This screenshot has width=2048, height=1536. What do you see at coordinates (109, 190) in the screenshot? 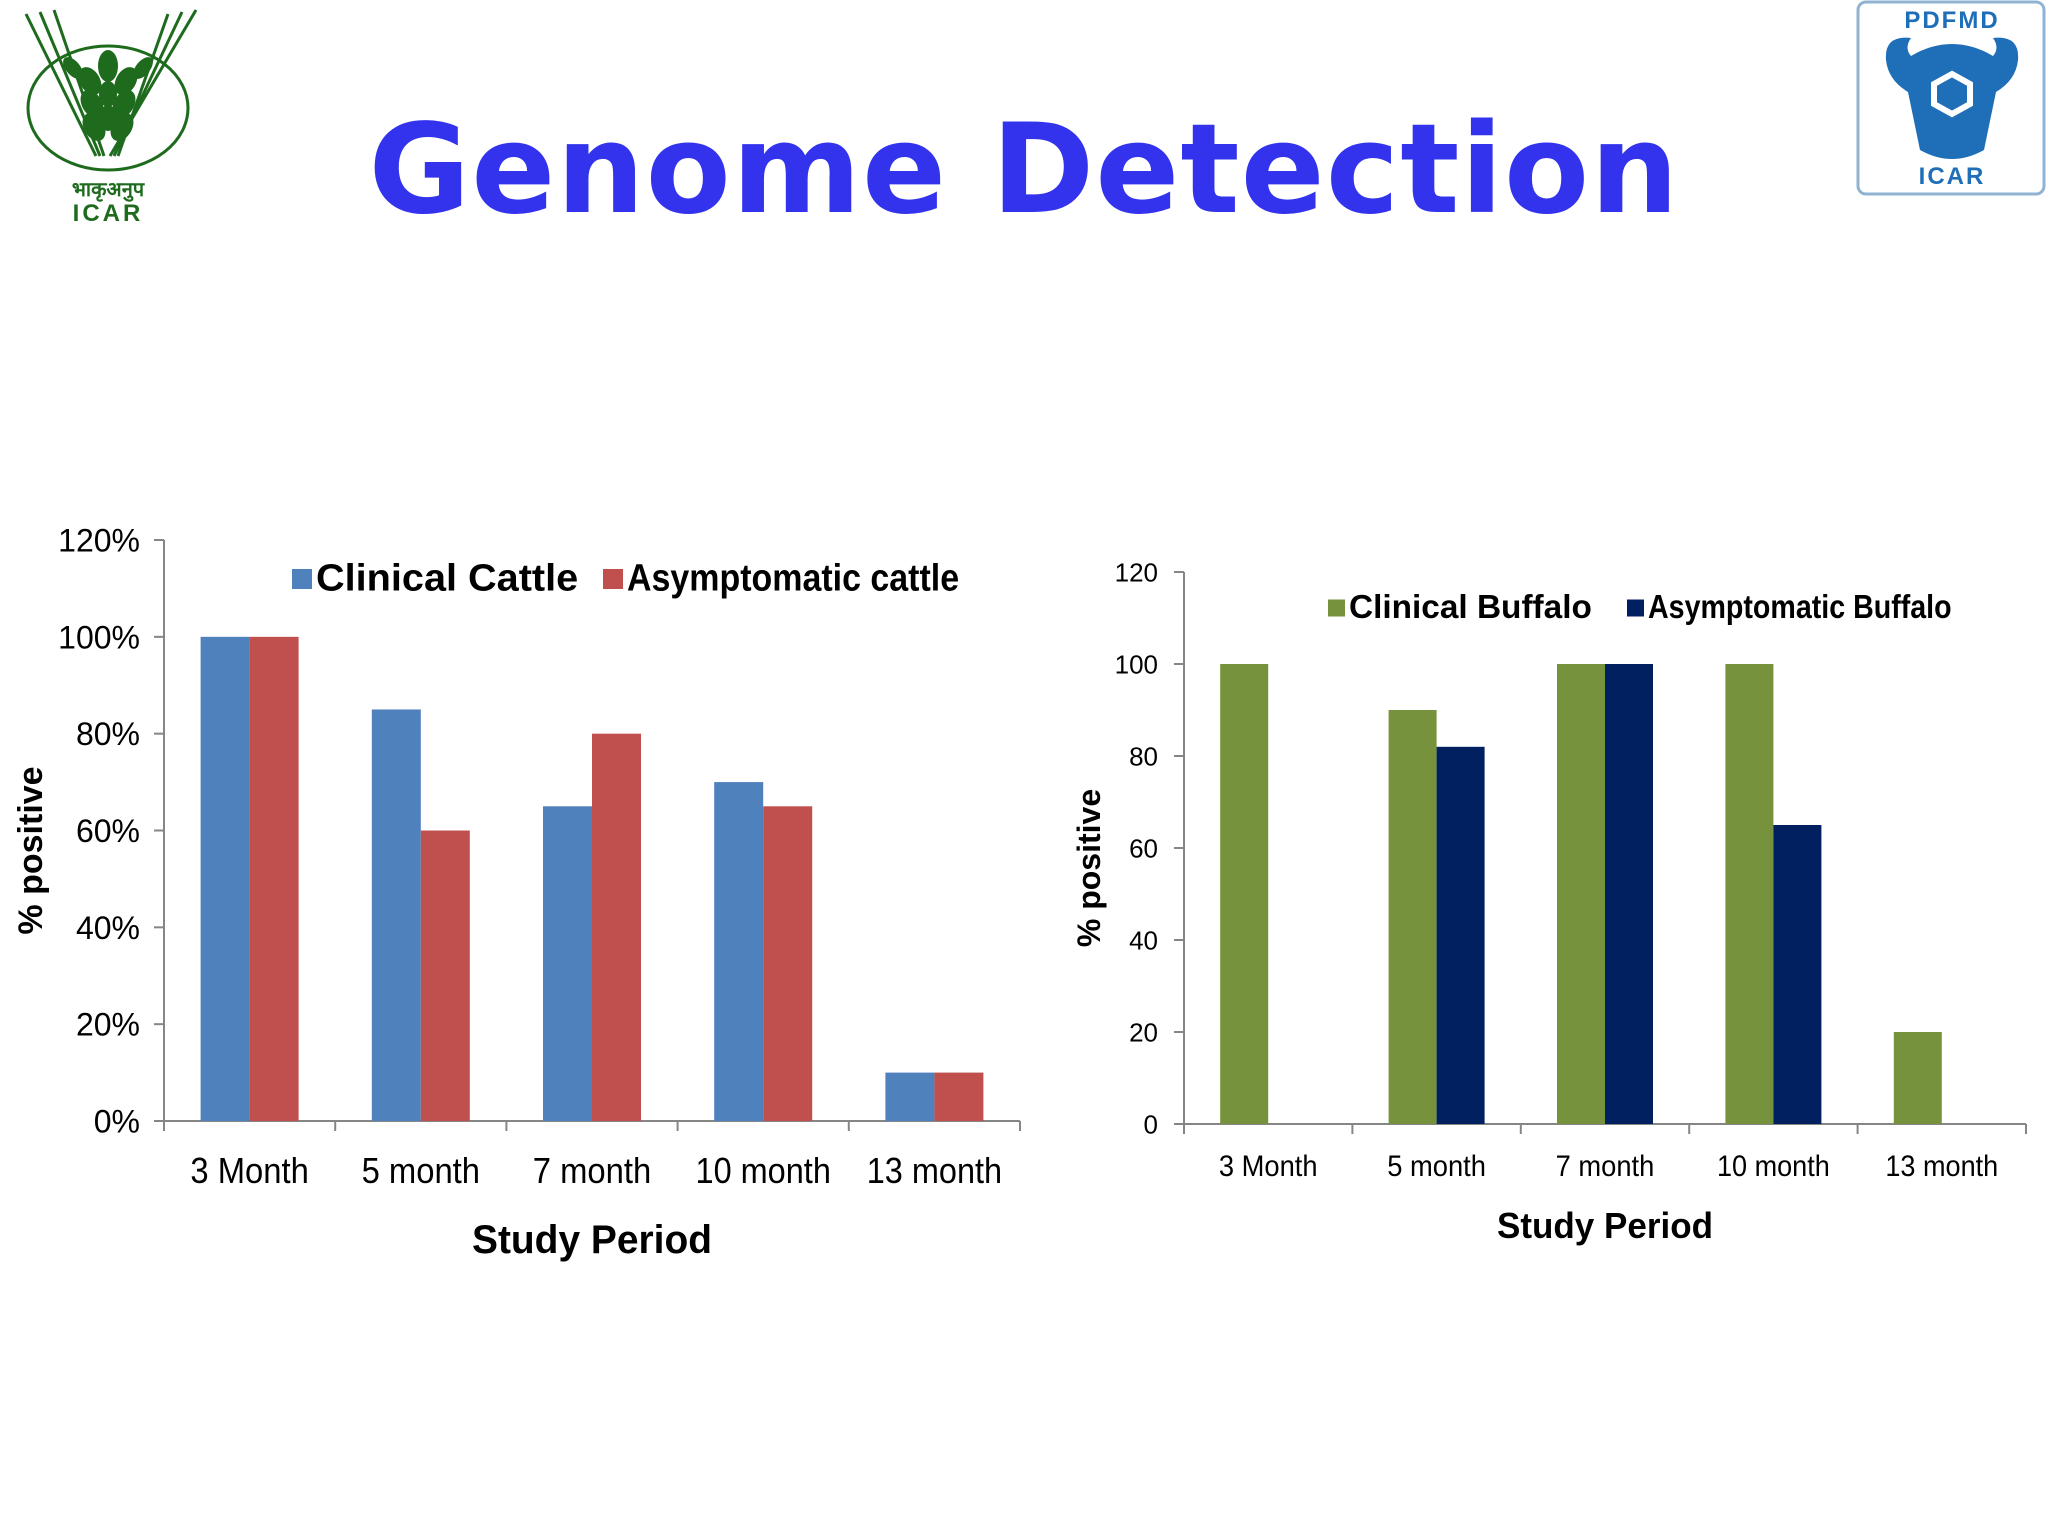
I see `icar-hindi-text: भाकृअनुप` at bounding box center [109, 190].